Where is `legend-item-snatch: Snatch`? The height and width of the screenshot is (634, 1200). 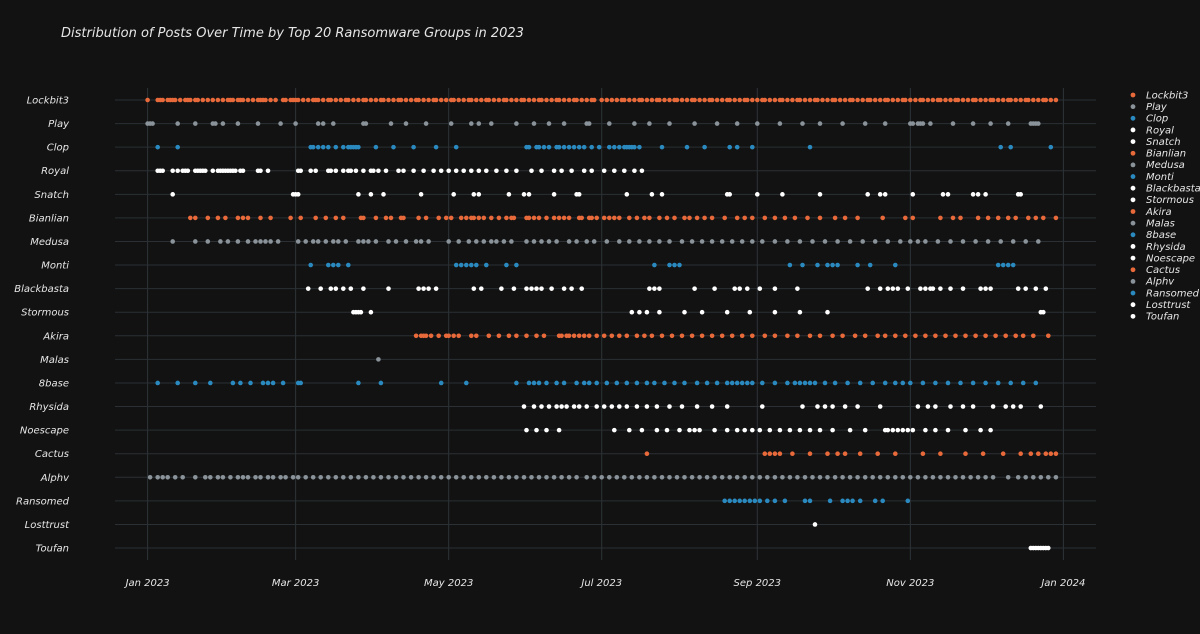
legend-item-snatch: Snatch is located at coordinates (1155, 142).